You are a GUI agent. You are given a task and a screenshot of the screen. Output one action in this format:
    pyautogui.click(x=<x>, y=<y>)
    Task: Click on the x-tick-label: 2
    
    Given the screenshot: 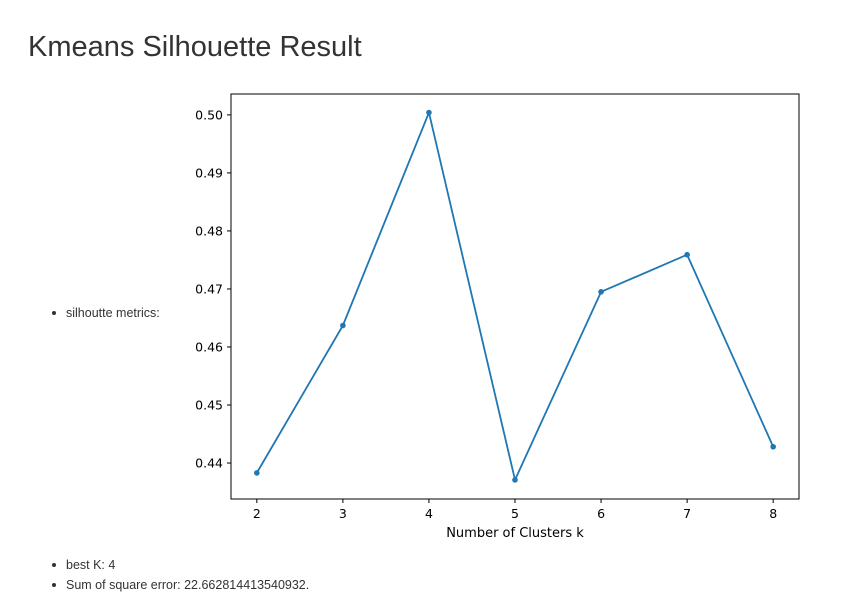 What is the action you would take?
    pyautogui.click(x=257, y=513)
    